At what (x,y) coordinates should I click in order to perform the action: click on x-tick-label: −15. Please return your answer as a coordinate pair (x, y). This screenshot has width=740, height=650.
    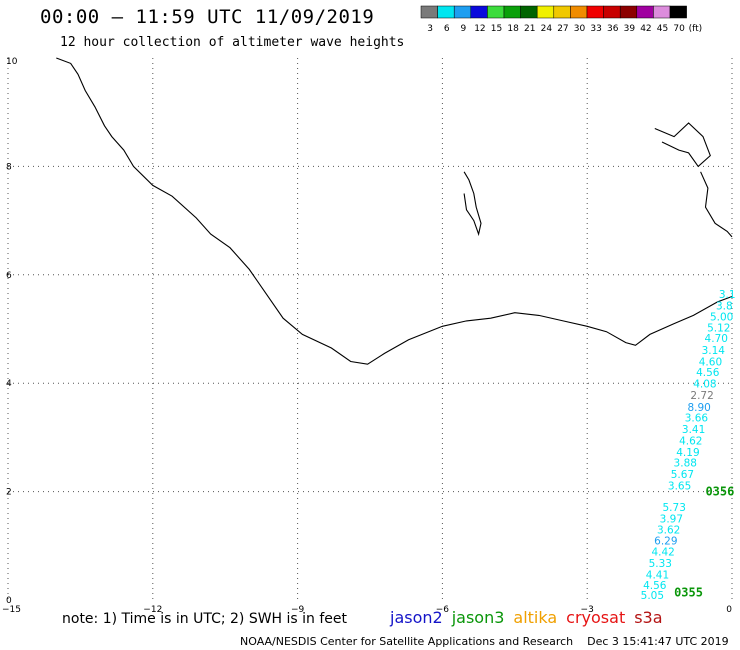
    Looking at the image, I should click on (11, 610).